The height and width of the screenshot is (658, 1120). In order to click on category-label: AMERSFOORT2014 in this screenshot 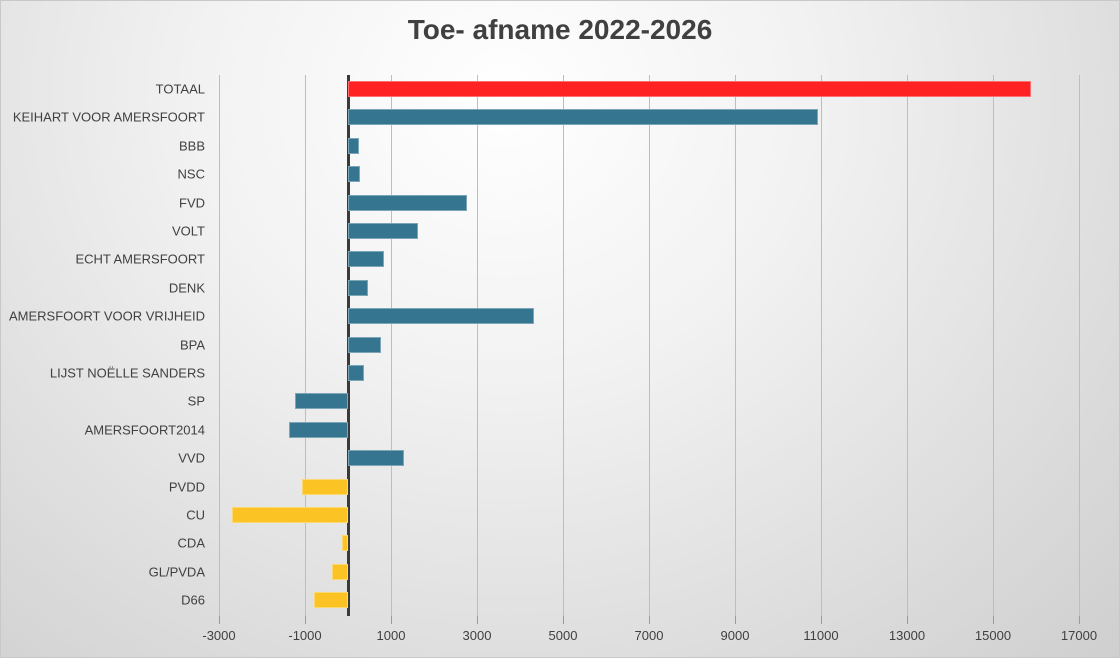, I will do `click(144, 430)`.